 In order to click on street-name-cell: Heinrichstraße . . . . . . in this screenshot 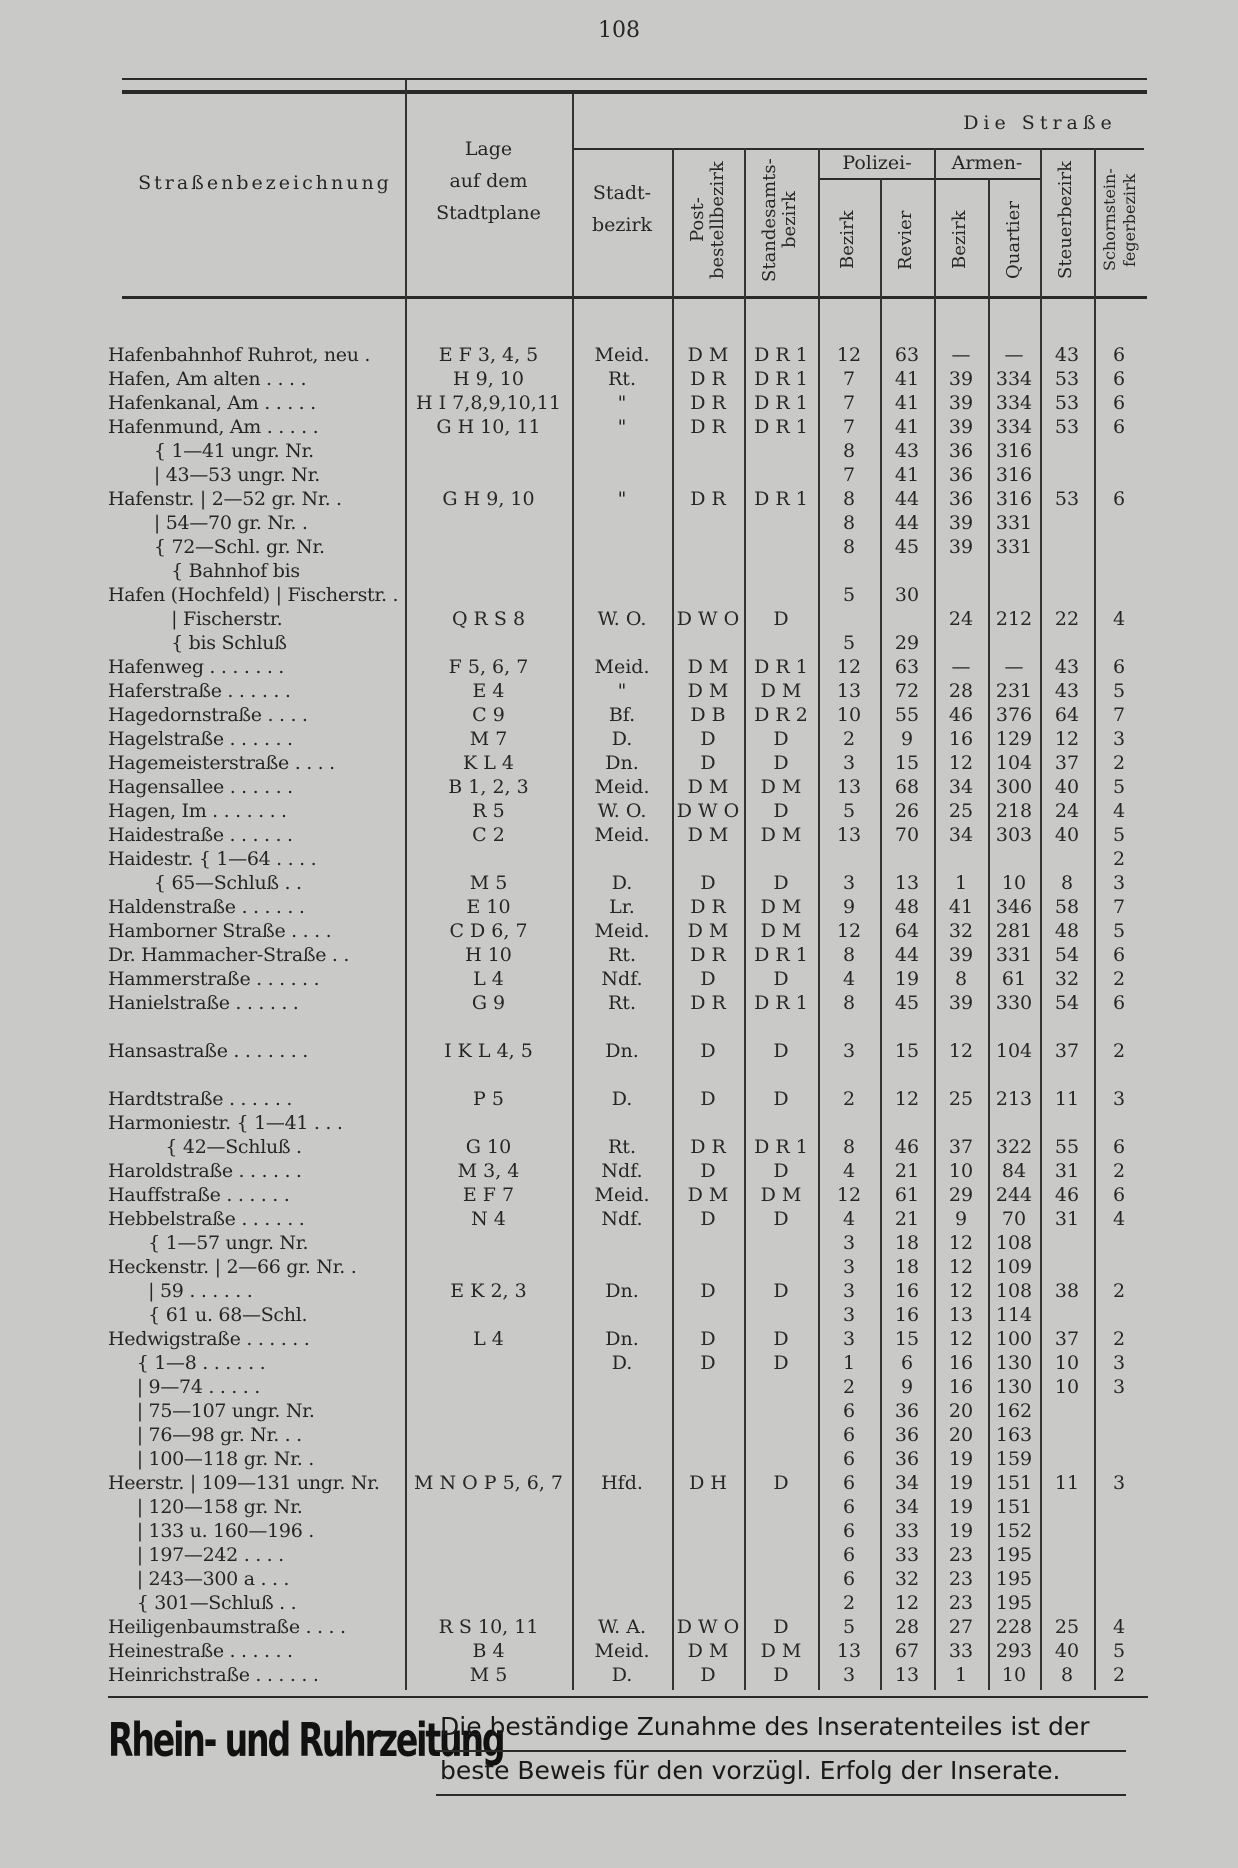, I will do `click(213, 1675)`.